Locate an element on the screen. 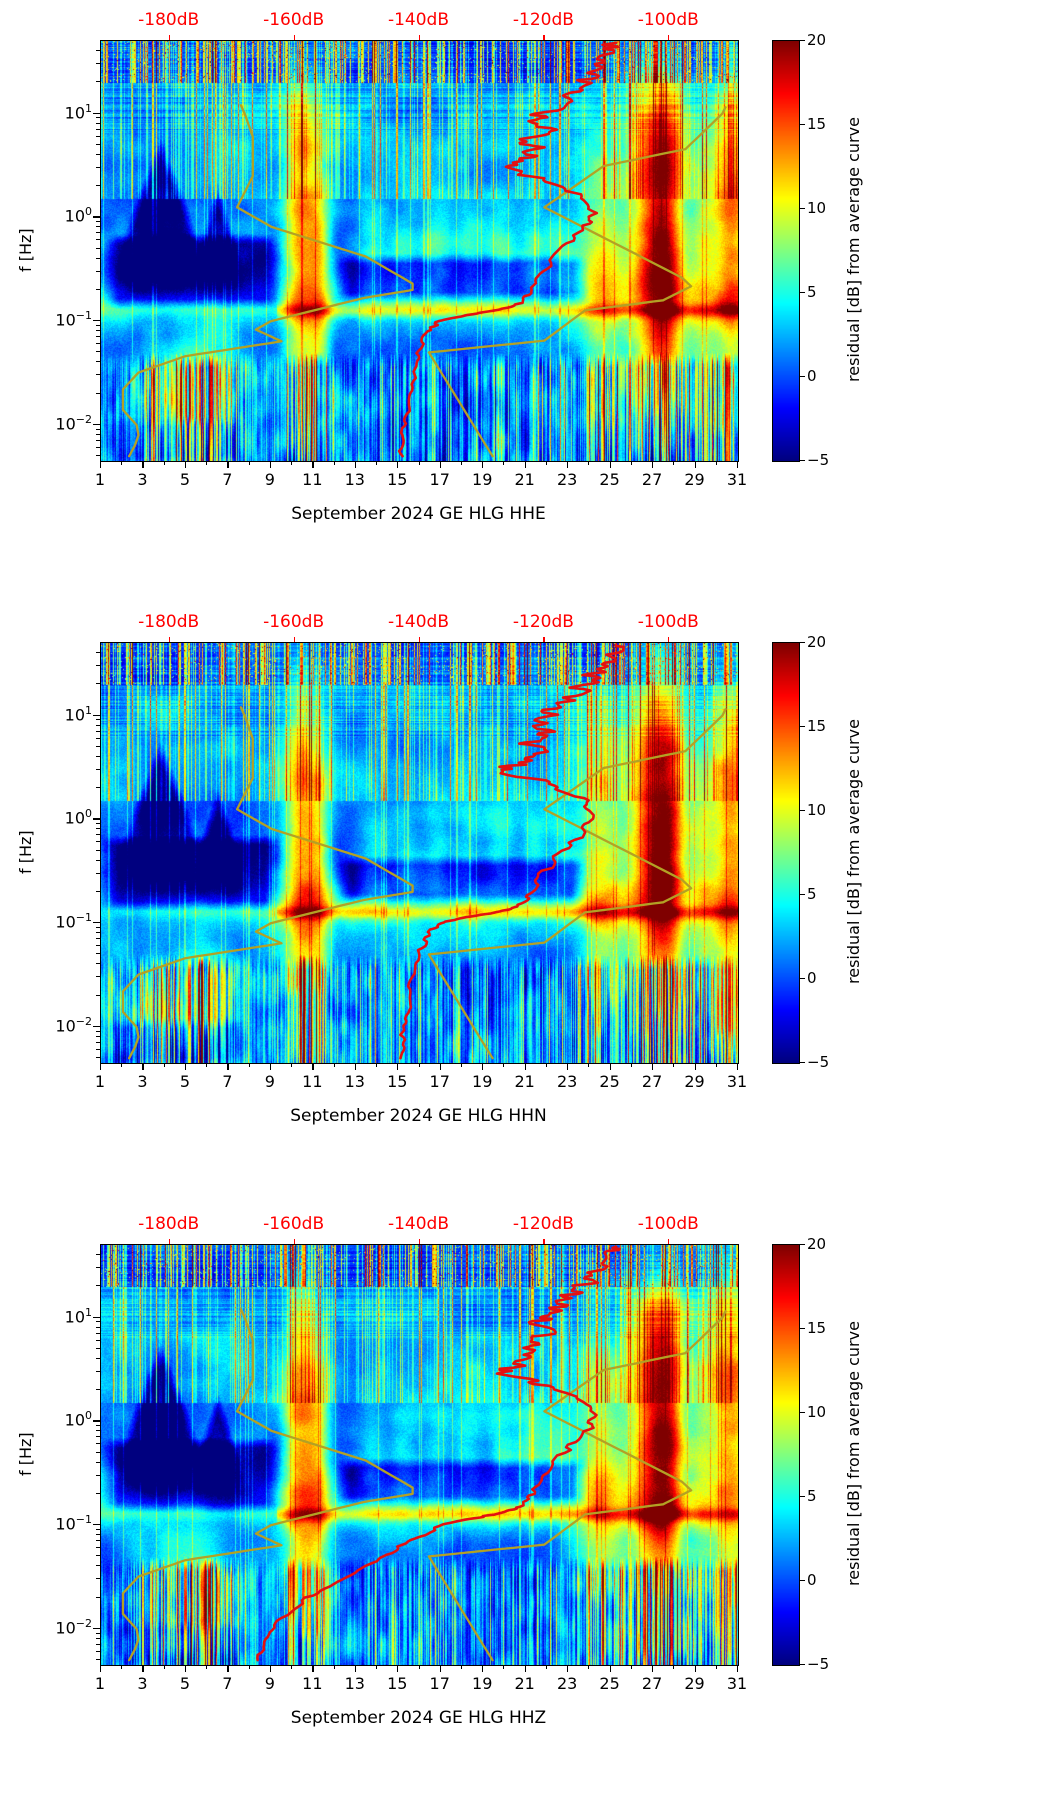 The height and width of the screenshot is (1806, 1052). x-tick-label: 19 is located at coordinates (482, 1081).